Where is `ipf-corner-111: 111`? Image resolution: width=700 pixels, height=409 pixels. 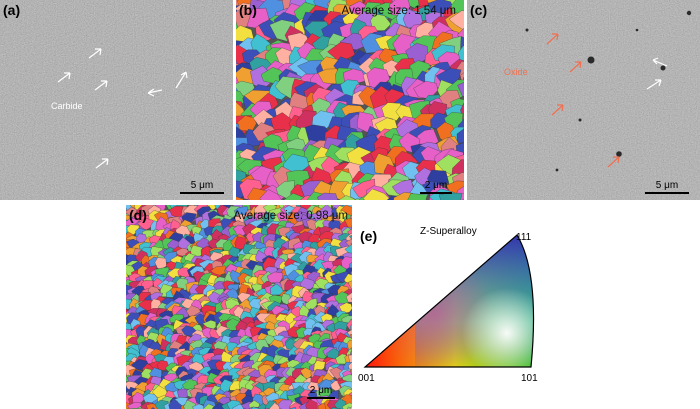 ipf-corner-111: 111 is located at coordinates (524, 237).